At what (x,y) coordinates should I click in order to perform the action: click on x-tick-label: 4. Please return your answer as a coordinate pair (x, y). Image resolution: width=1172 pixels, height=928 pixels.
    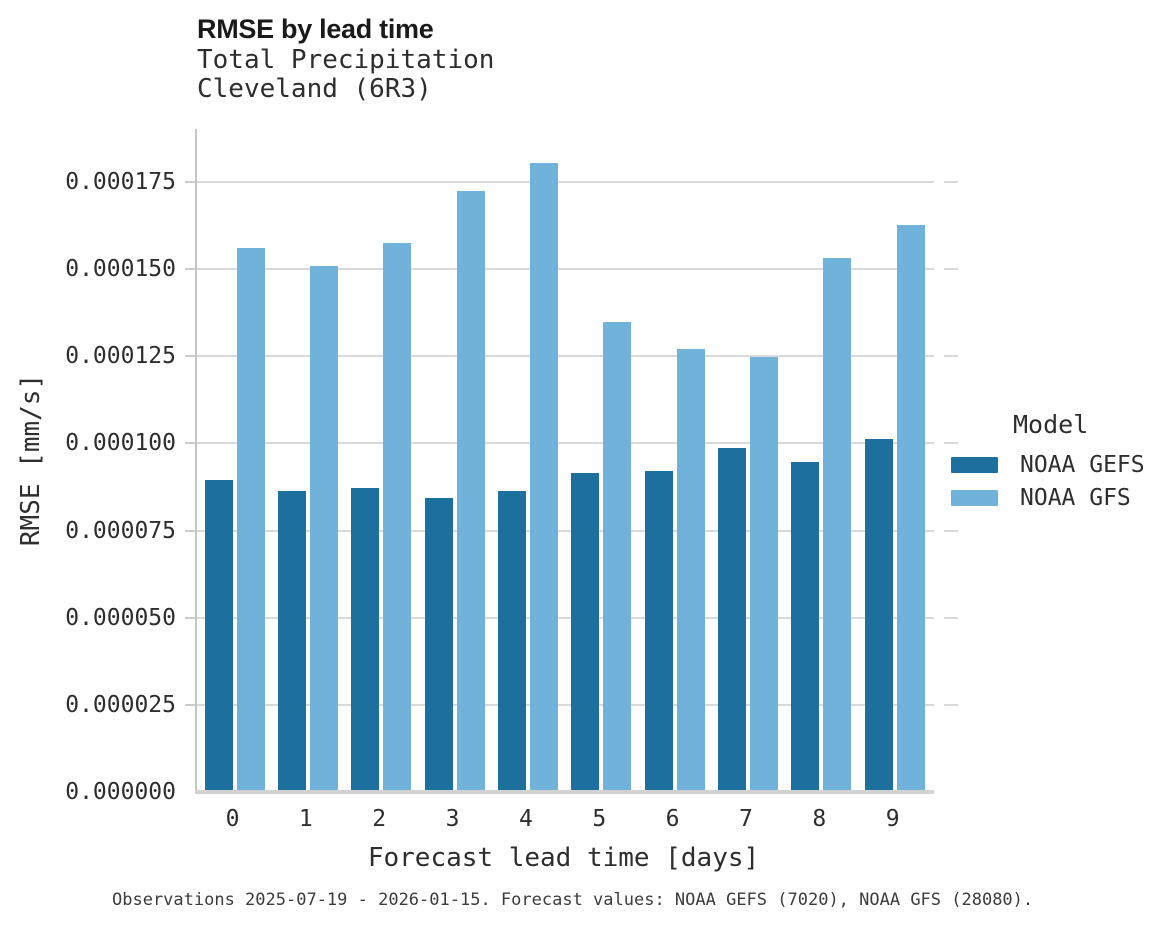
    Looking at the image, I should click on (525, 819).